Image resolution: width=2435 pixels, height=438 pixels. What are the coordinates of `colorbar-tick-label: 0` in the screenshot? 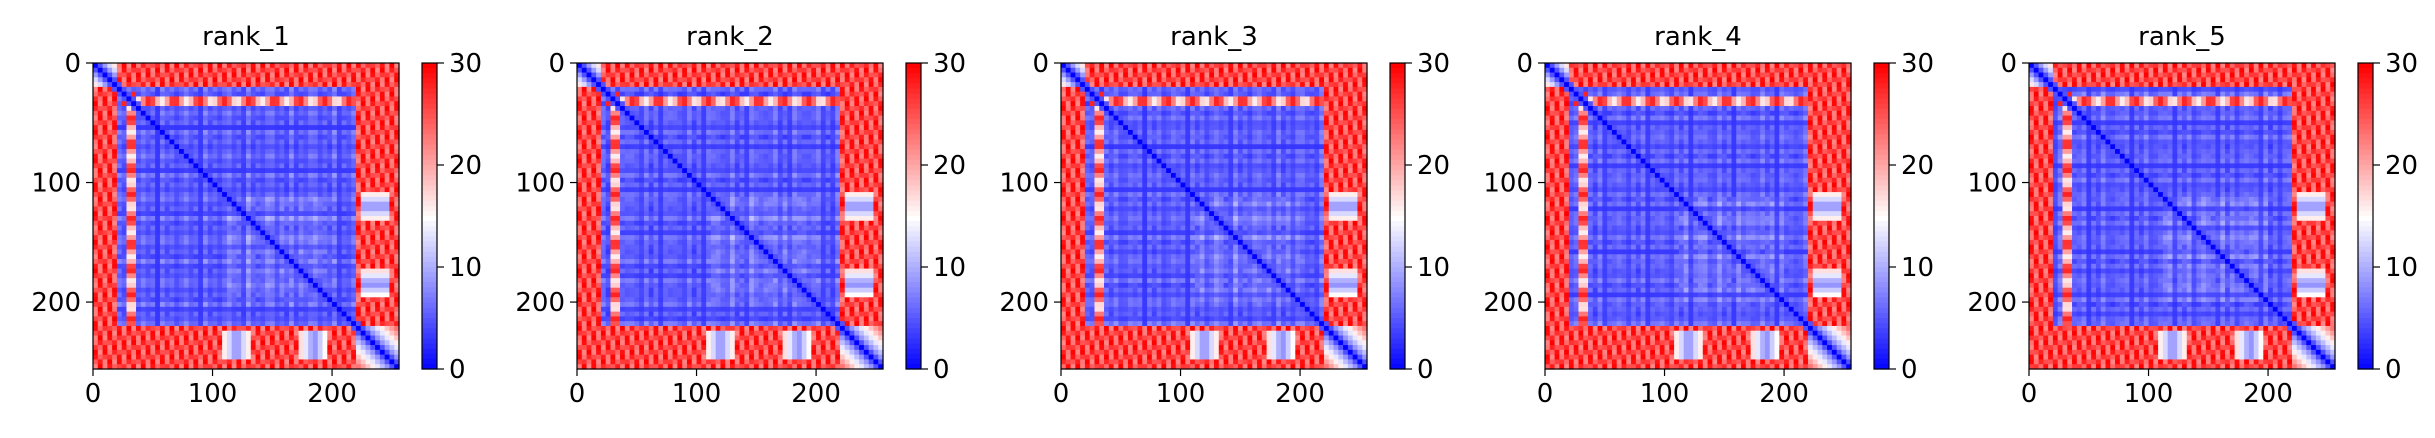 It's located at (457, 370).